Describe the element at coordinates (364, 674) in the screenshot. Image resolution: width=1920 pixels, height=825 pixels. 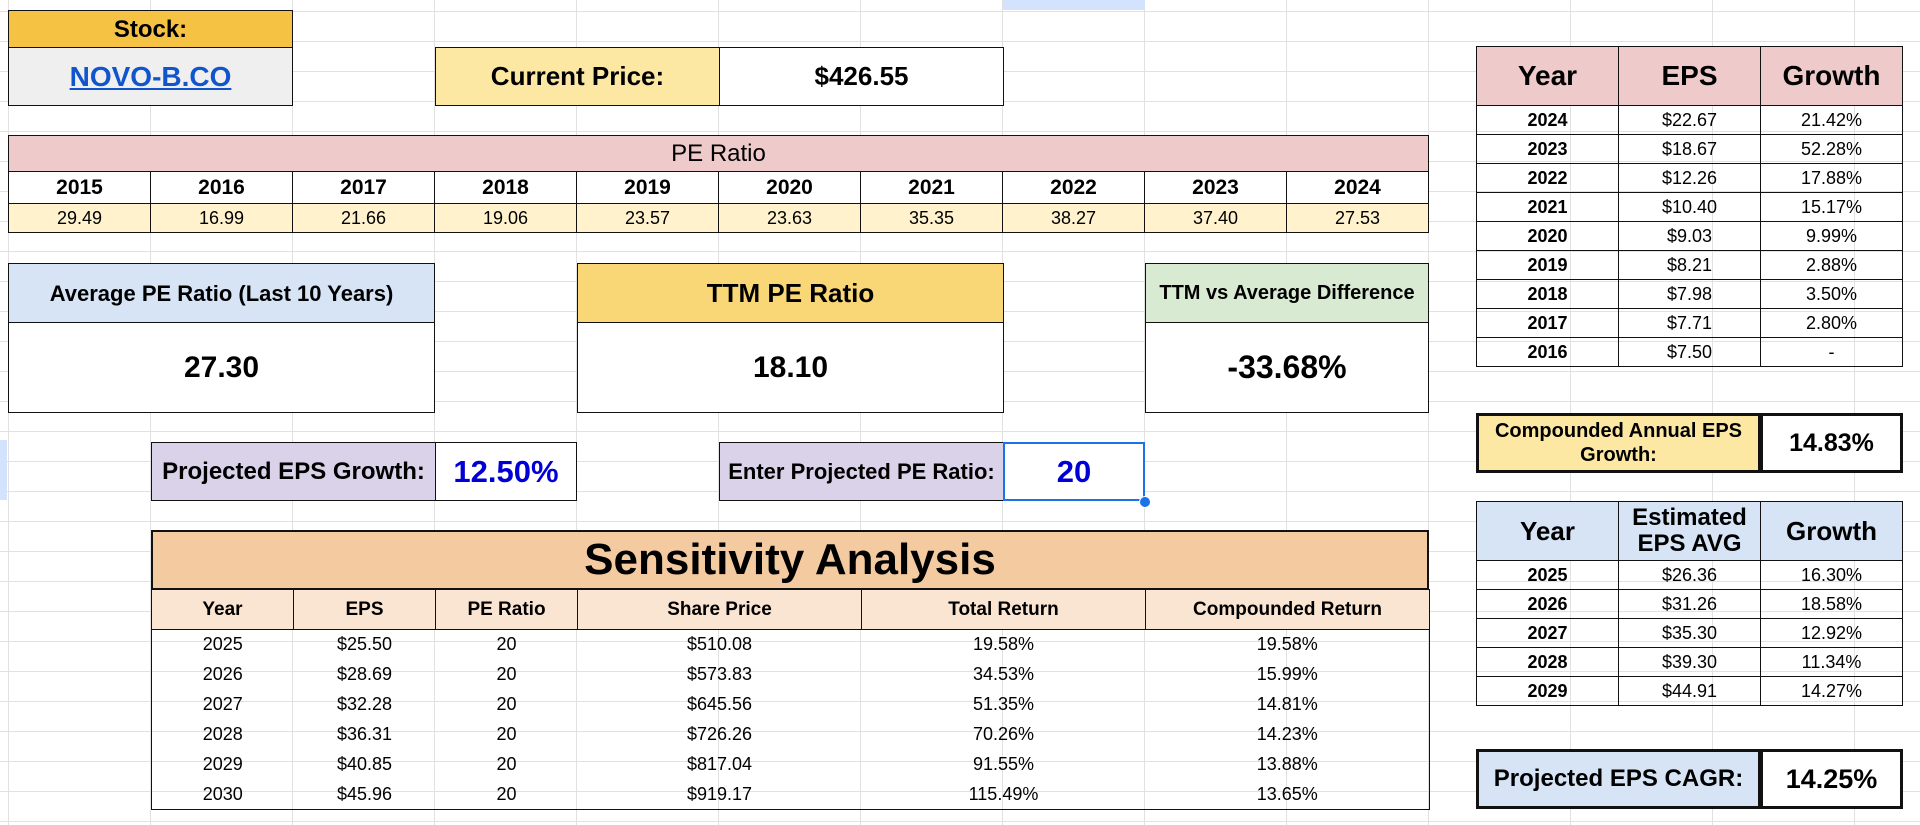
I see `sensitivity-cell: $28.69` at that location.